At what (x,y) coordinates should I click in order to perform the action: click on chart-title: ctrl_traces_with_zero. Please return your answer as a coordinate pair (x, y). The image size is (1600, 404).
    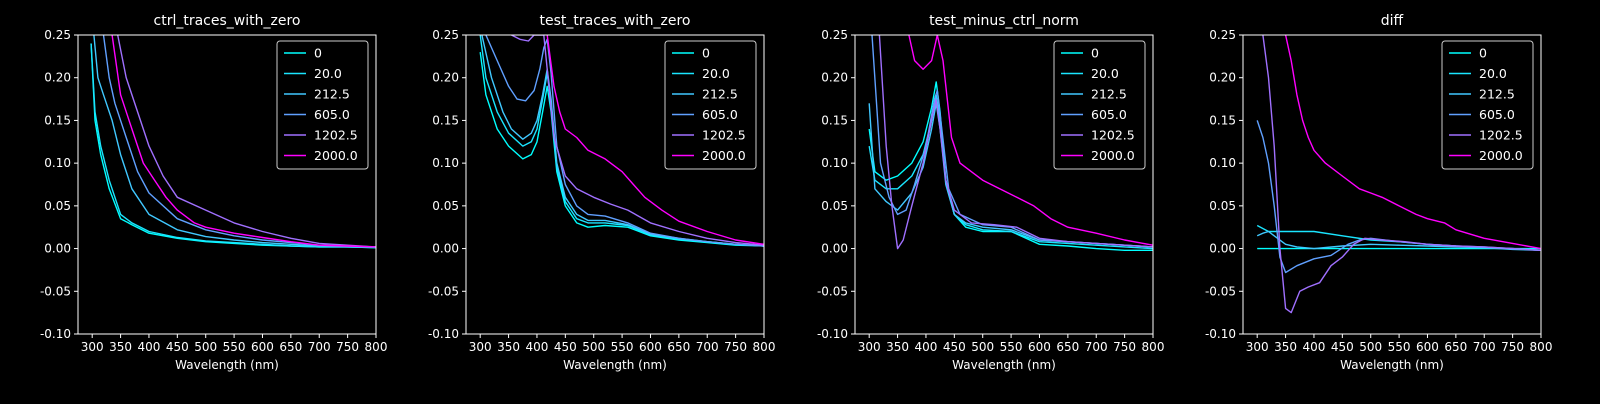
    Looking at the image, I should click on (227, 21).